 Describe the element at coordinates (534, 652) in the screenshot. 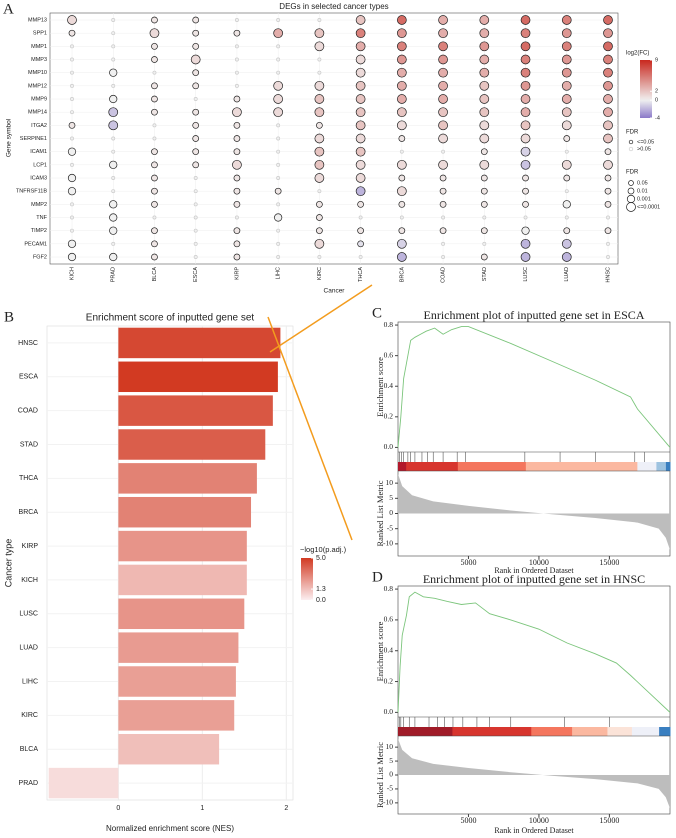

I see `es-curve` at that location.